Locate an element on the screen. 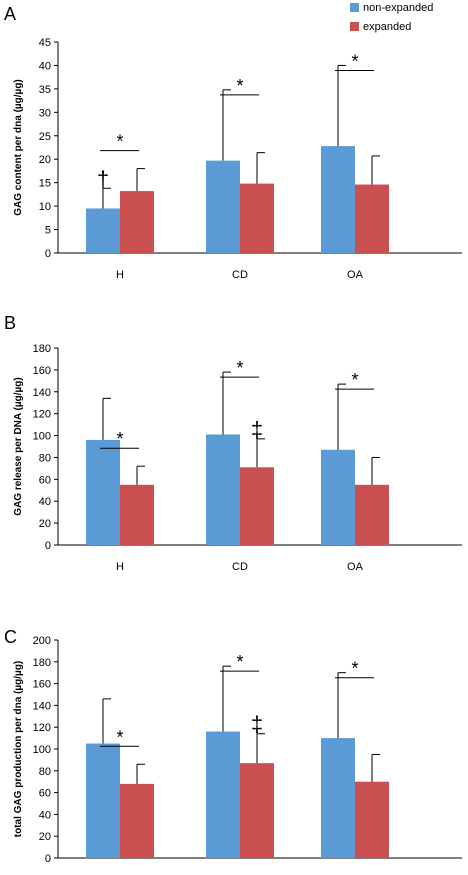 The width and height of the screenshot is (468, 875). panel-b-y-tick-label: 0 is located at coordinates (48, 546).